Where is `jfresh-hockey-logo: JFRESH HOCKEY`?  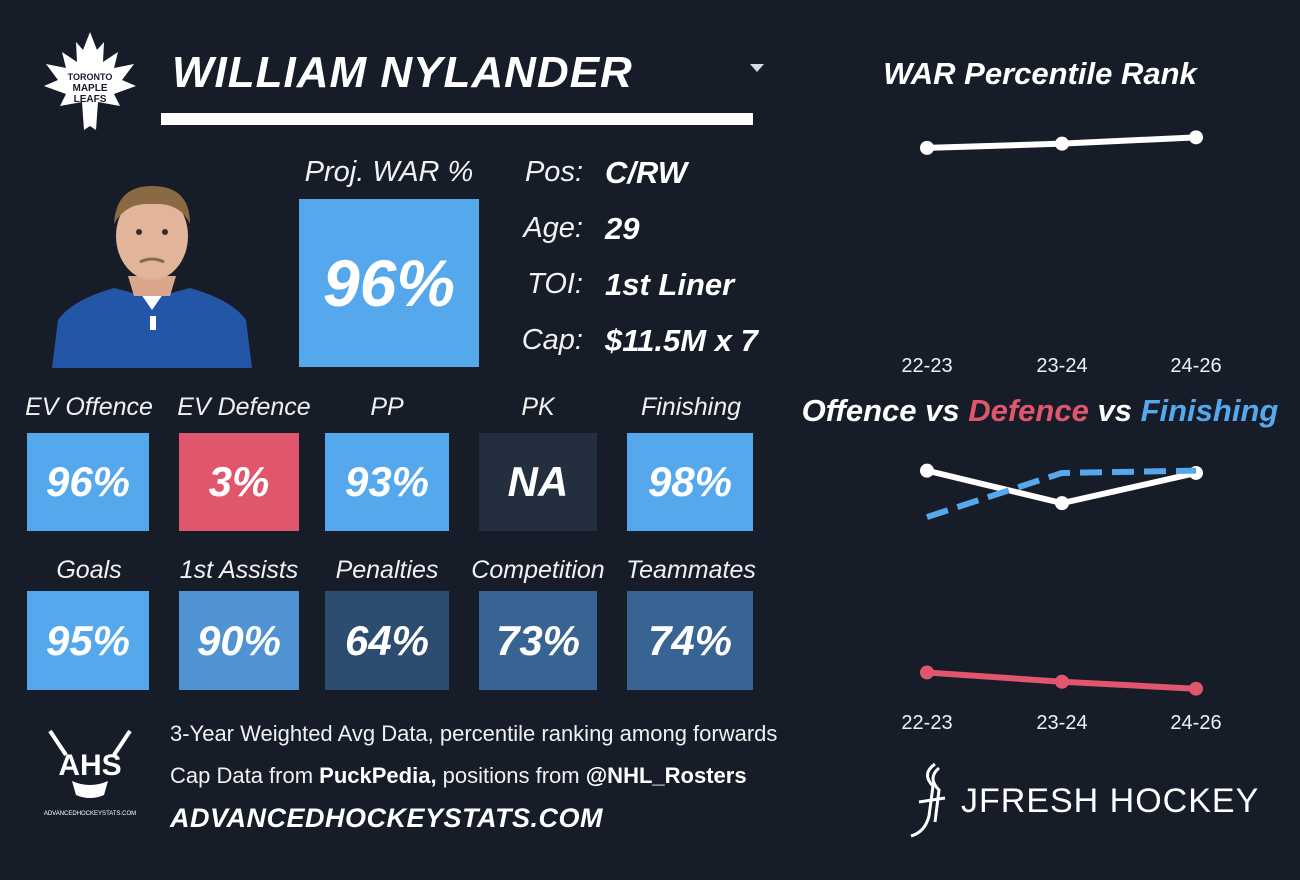 jfresh-hockey-logo: JFRESH HOCKEY is located at coordinates (1084, 800).